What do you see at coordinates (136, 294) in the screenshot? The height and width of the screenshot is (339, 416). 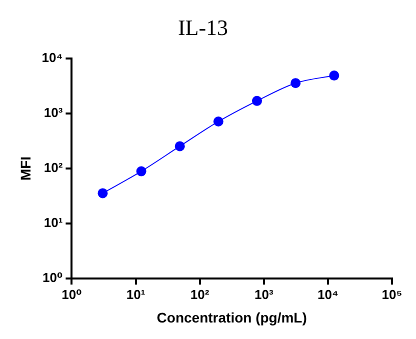 I see `x-tick-label: 10¹` at bounding box center [136, 294].